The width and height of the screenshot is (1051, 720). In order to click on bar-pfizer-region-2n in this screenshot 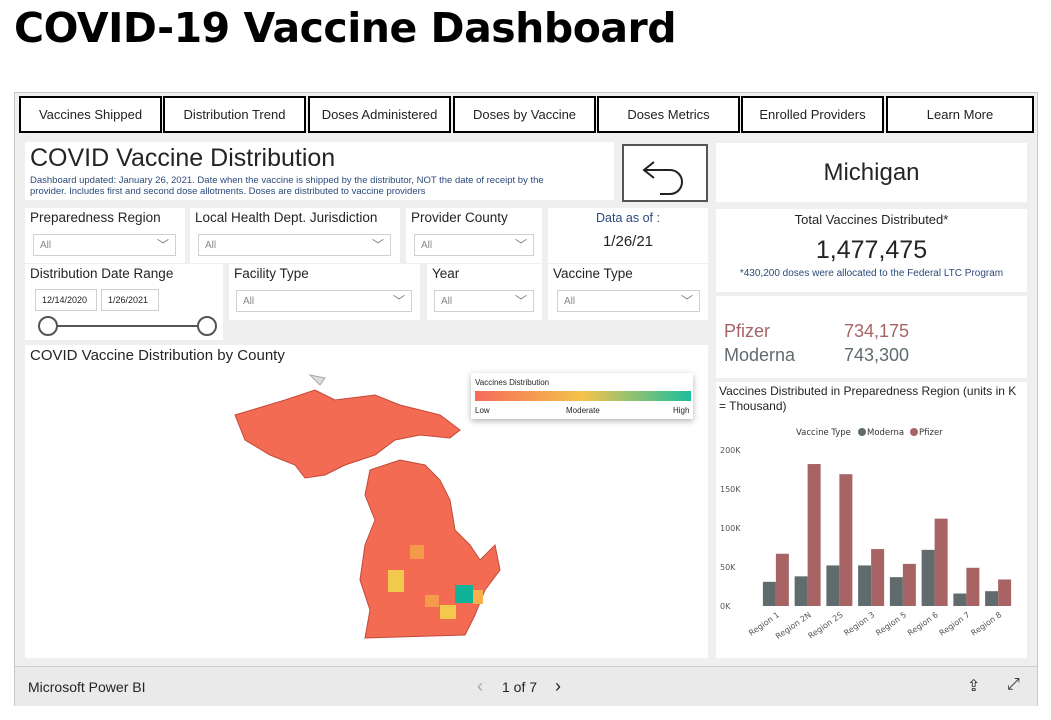, I will do `click(814, 535)`.